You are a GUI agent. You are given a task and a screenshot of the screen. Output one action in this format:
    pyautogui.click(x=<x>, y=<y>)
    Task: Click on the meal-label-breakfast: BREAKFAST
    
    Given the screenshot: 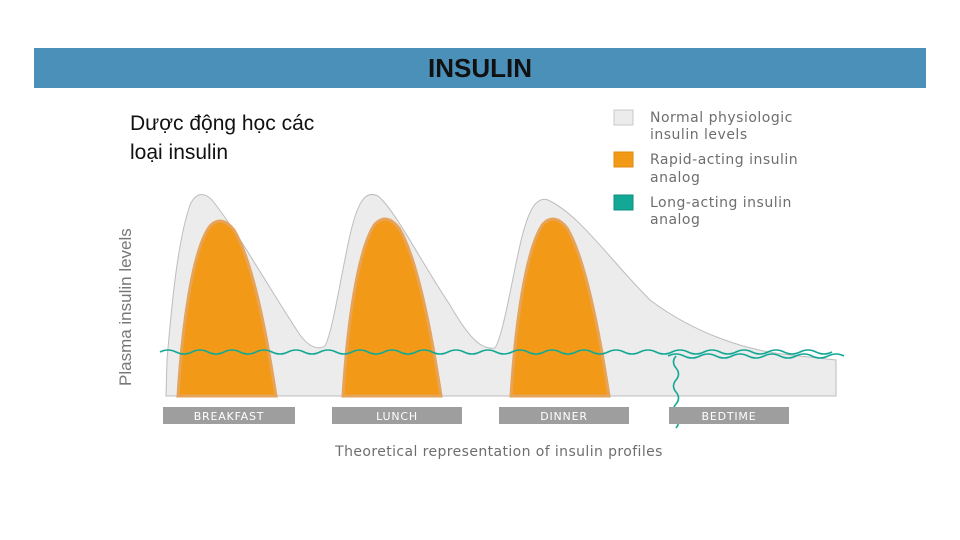 What is the action you would take?
    pyautogui.click(x=229, y=416)
    